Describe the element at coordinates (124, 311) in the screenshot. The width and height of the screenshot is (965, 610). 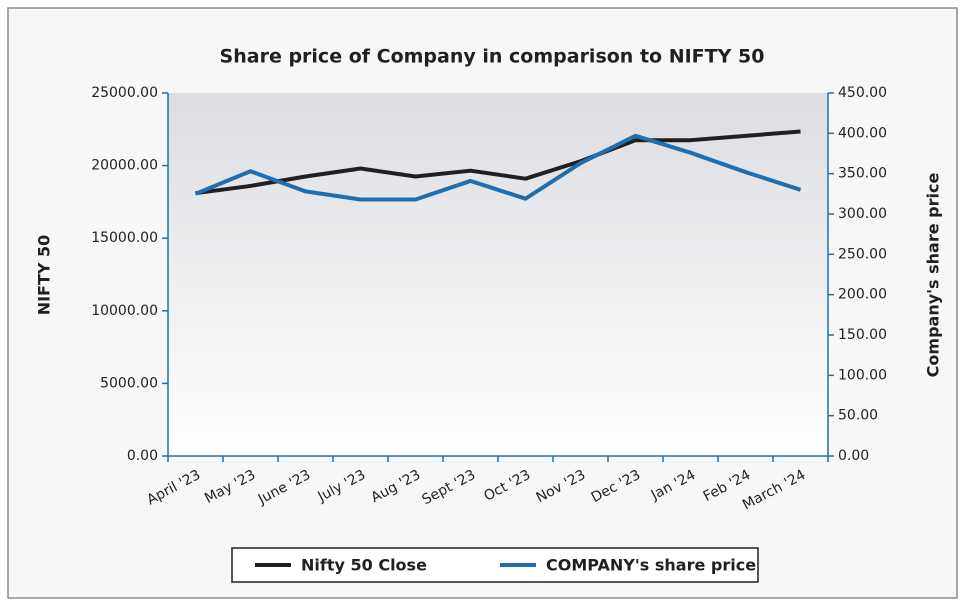
I see `y-tick-label: 10000.00` at that location.